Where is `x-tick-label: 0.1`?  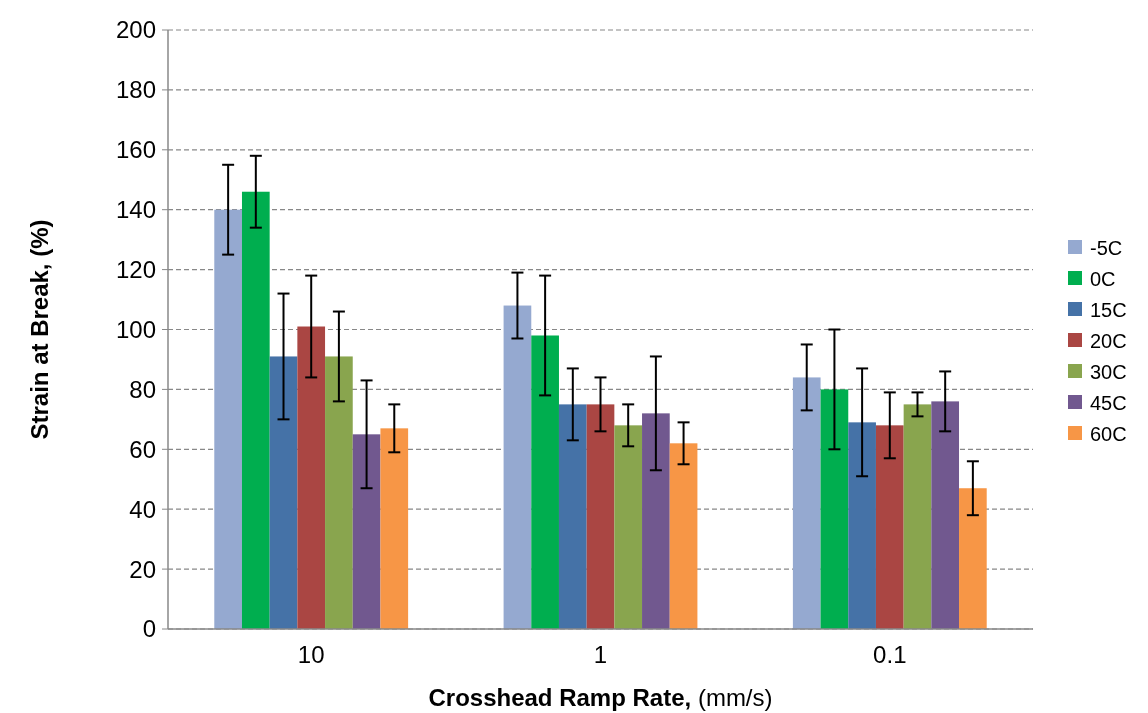 x-tick-label: 0.1 is located at coordinates (890, 654).